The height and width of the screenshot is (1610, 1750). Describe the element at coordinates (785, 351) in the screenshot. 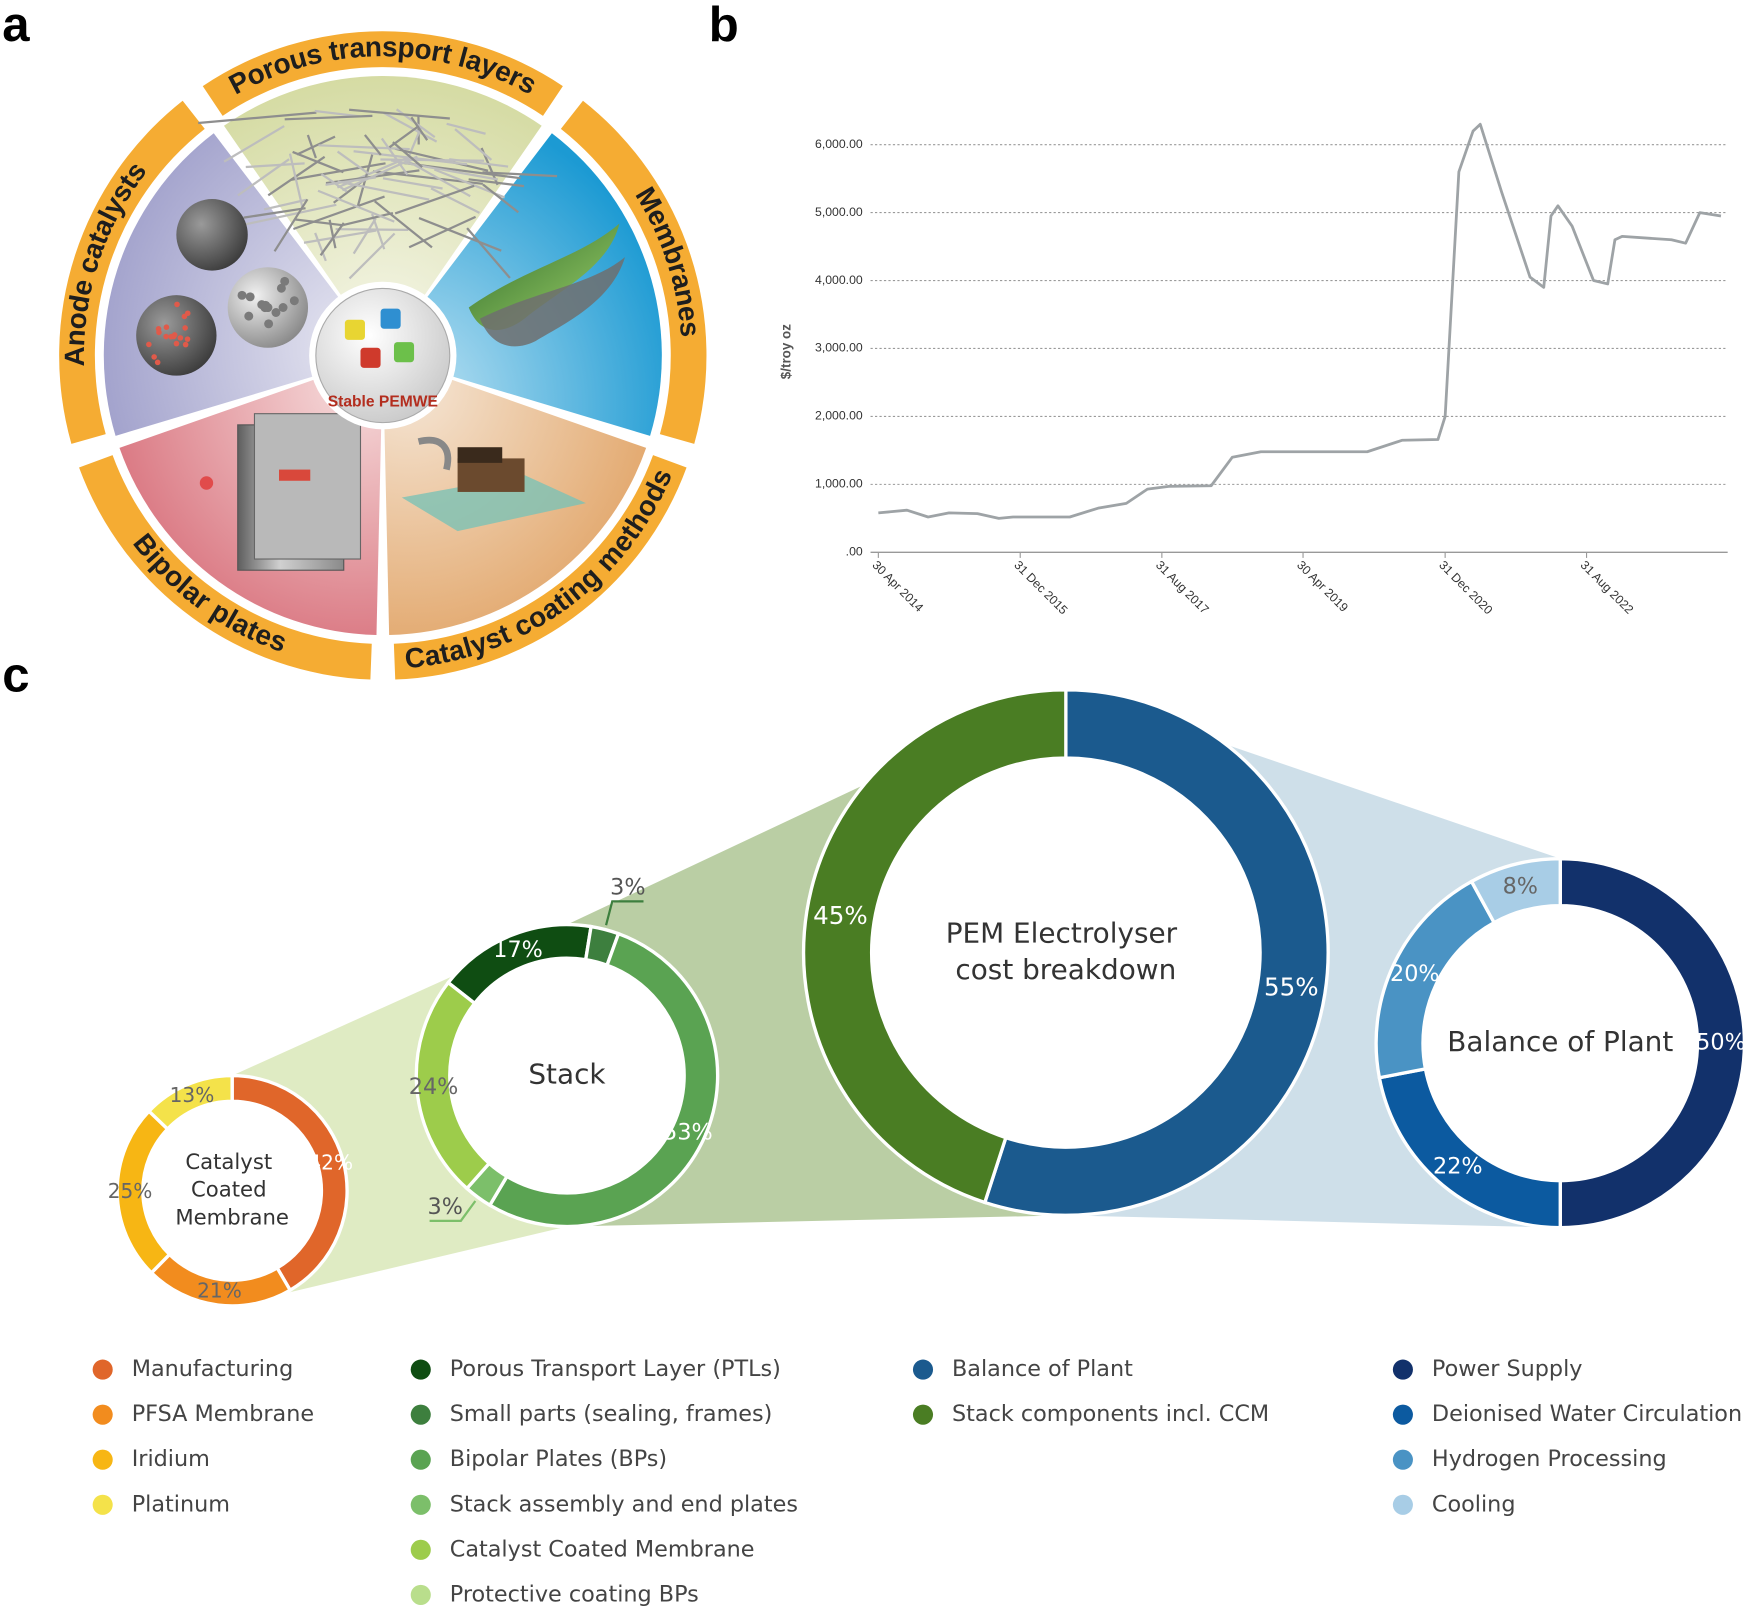

I see `y-axis-label: $/troy oz` at that location.